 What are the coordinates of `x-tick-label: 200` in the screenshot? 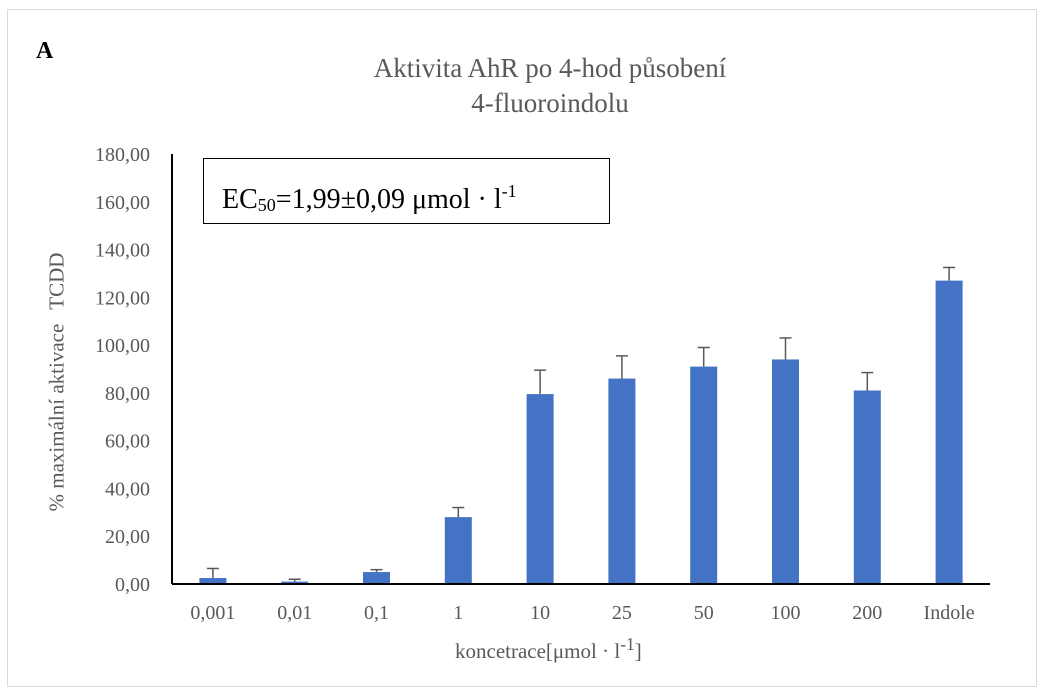 It's located at (867, 613).